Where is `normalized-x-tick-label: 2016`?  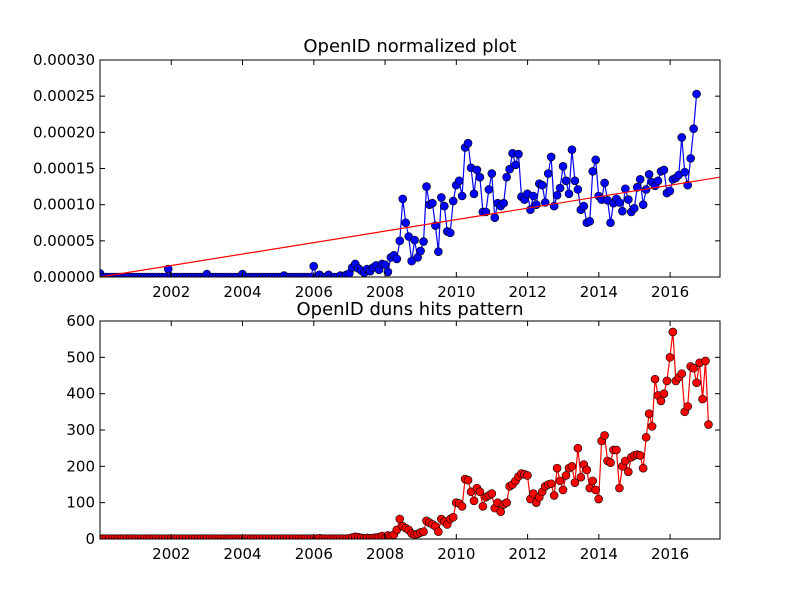 normalized-x-tick-label: 2016 is located at coordinates (670, 292).